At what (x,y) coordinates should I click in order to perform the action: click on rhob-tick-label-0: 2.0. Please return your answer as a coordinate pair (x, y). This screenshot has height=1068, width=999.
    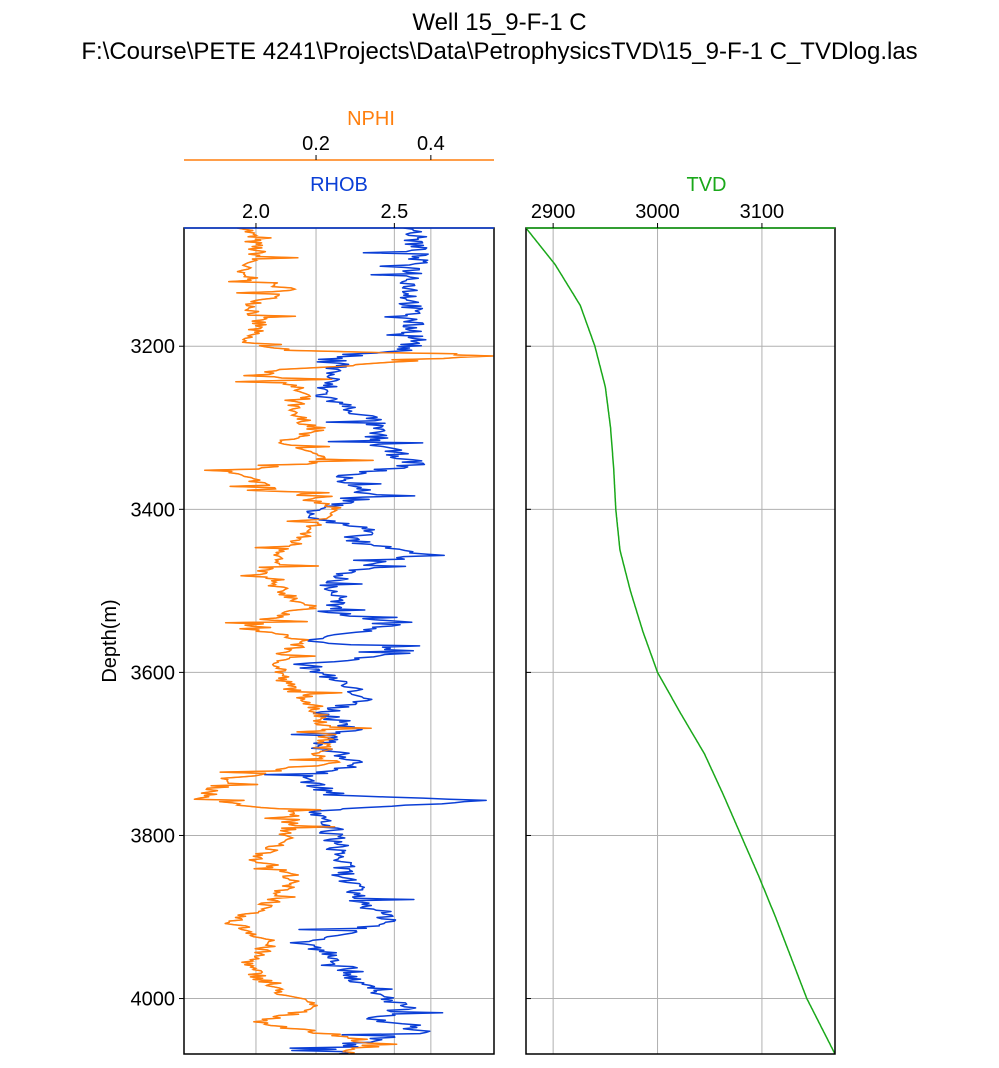
    Looking at the image, I should click on (256, 212).